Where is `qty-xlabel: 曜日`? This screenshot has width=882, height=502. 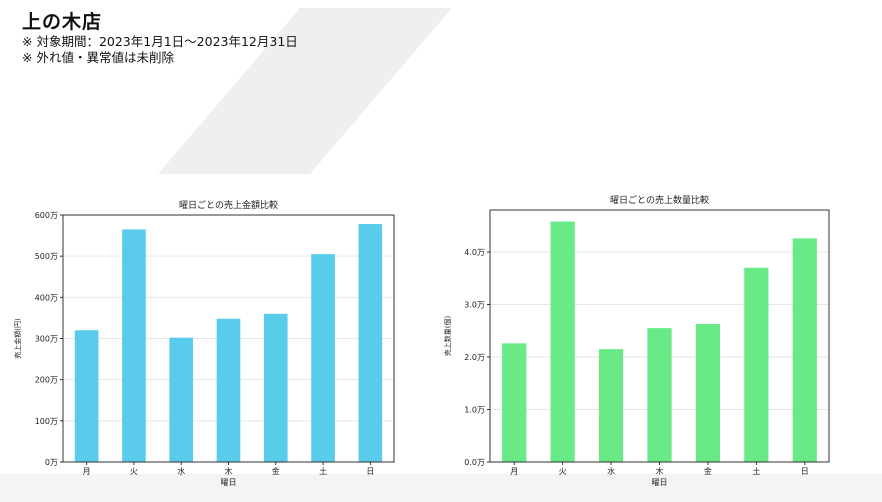 qty-xlabel: 曜日 is located at coordinates (660, 482).